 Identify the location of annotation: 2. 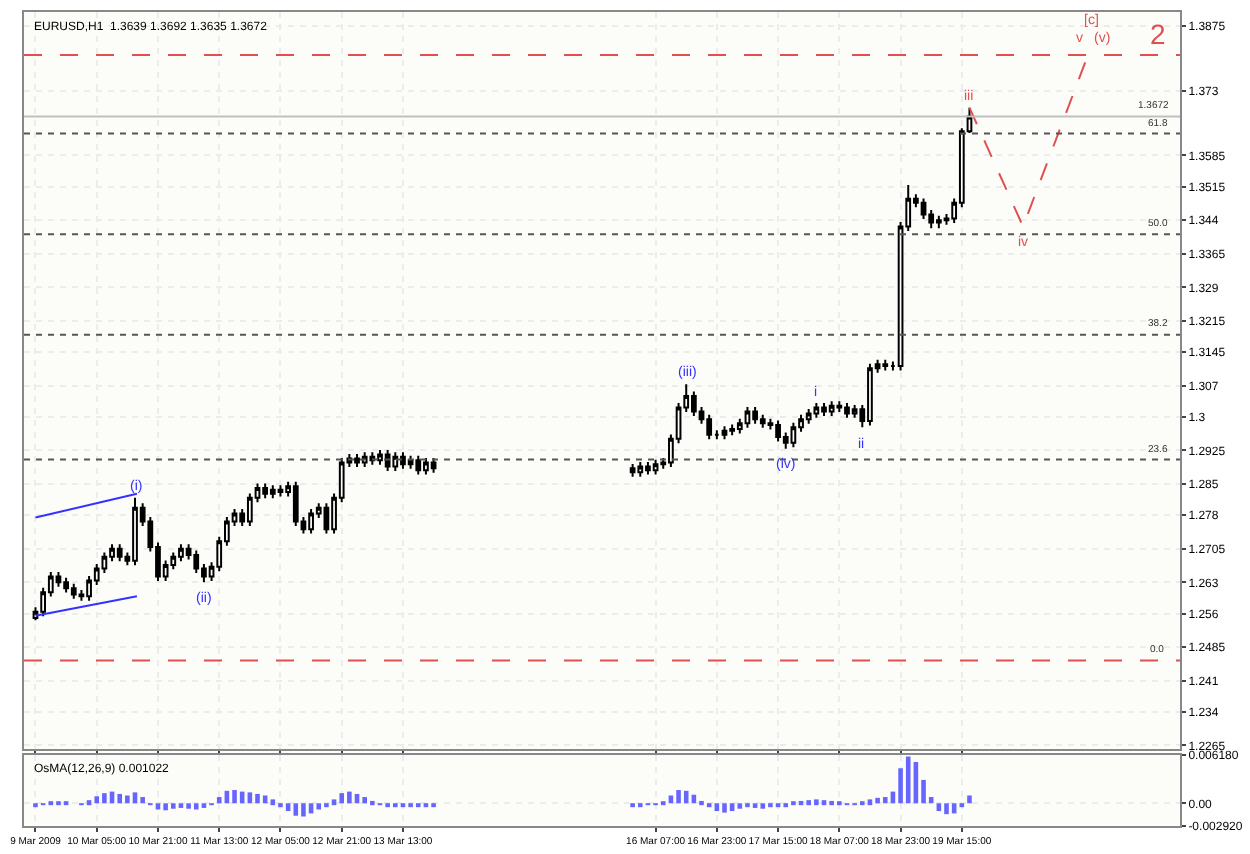
(1158, 34).